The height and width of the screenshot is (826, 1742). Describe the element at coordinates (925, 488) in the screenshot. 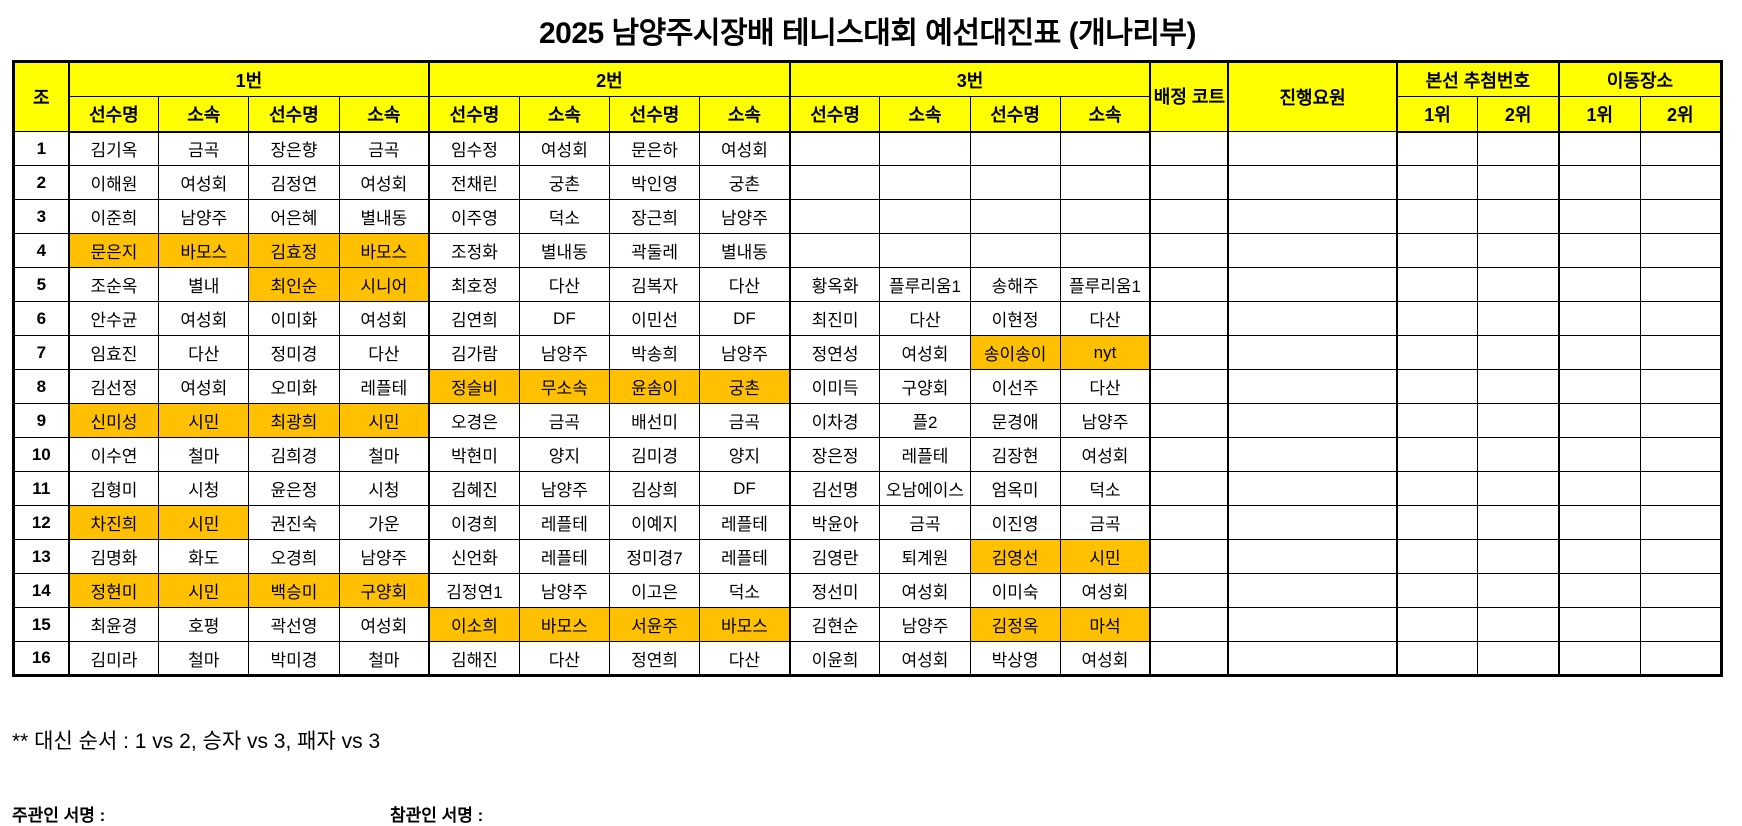

I see `affiliation-cell: 오남에이스` at that location.